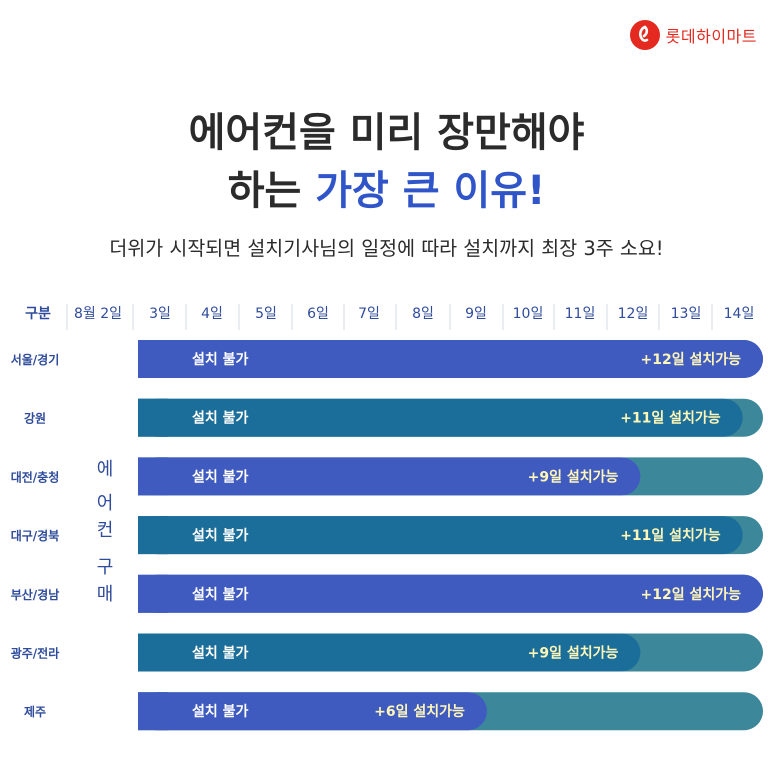 The height and width of the screenshot is (773, 773). I want to click on brand: 롯데하이마트, so click(693, 35).